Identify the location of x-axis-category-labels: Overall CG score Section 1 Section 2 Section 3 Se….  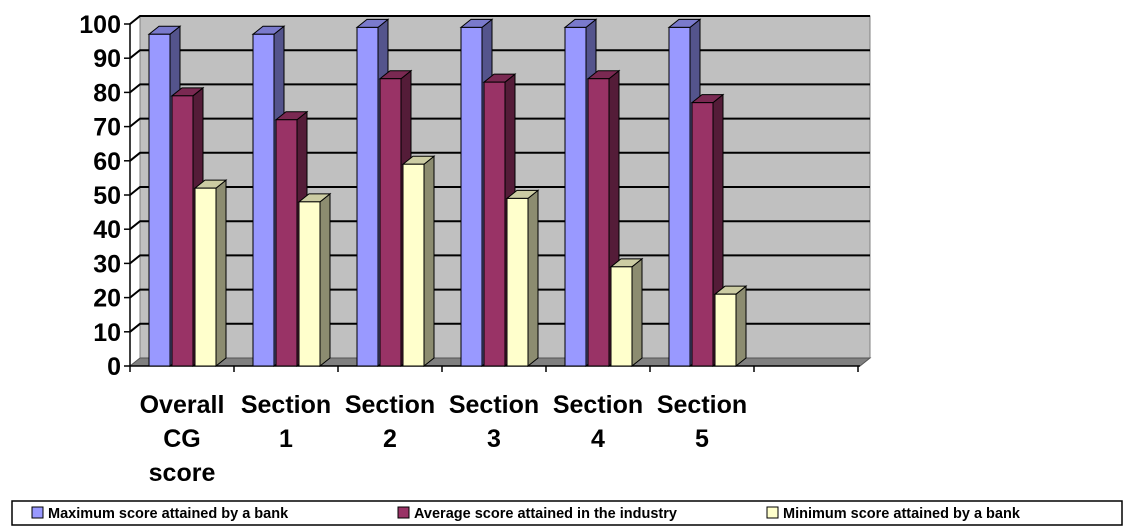
(444, 439).